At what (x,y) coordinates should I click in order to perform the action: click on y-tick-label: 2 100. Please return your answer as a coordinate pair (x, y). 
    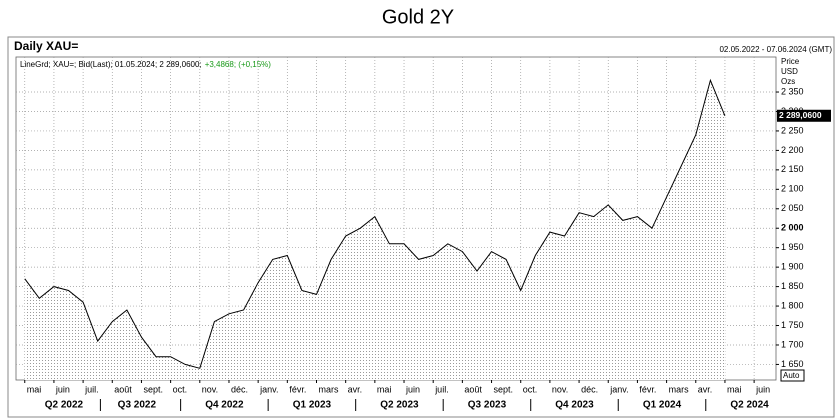
    Looking at the image, I should click on (792, 189).